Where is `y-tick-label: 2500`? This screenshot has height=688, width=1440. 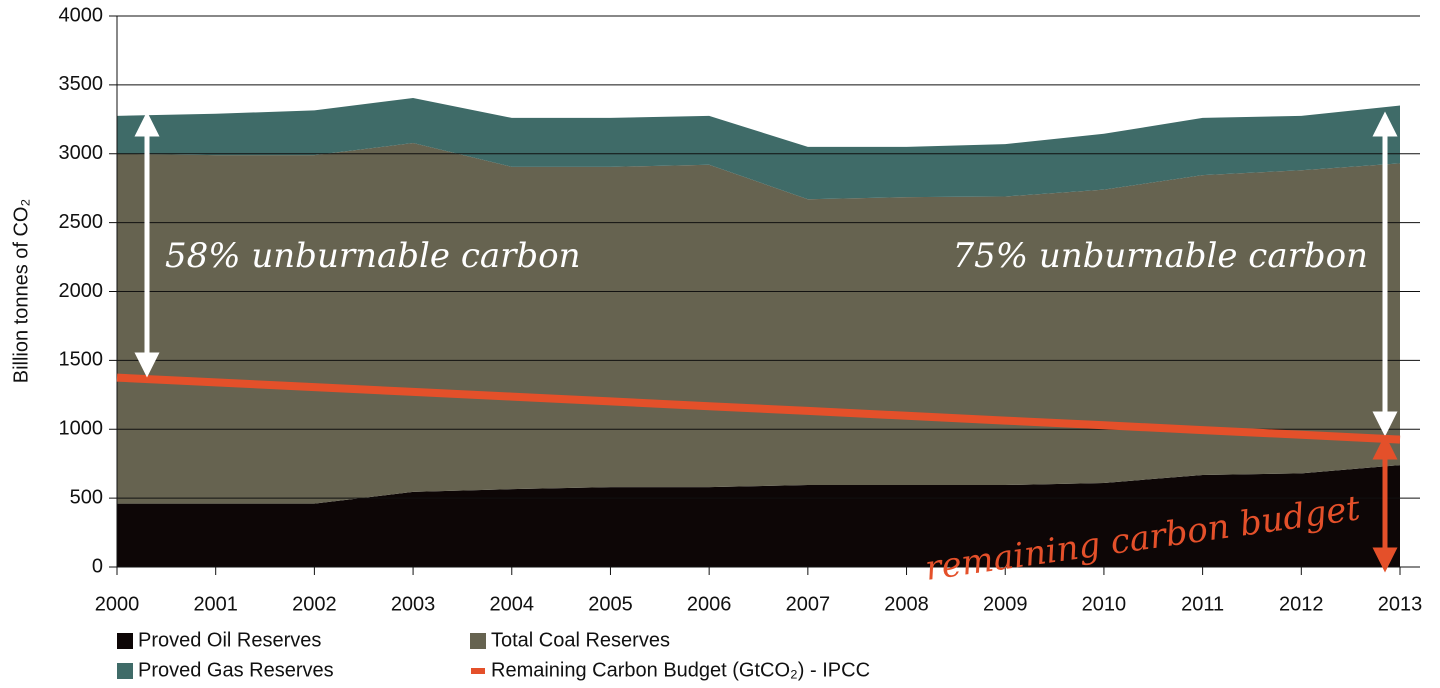 y-tick-label: 2500 is located at coordinates (81, 222).